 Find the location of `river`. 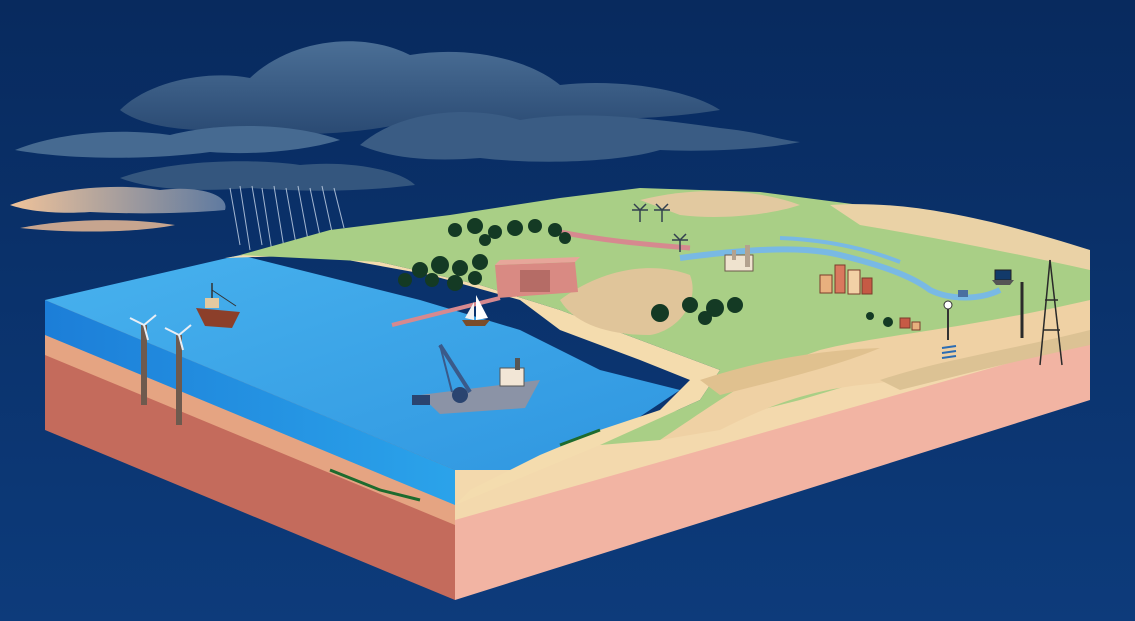

river is located at coordinates (840, 273).